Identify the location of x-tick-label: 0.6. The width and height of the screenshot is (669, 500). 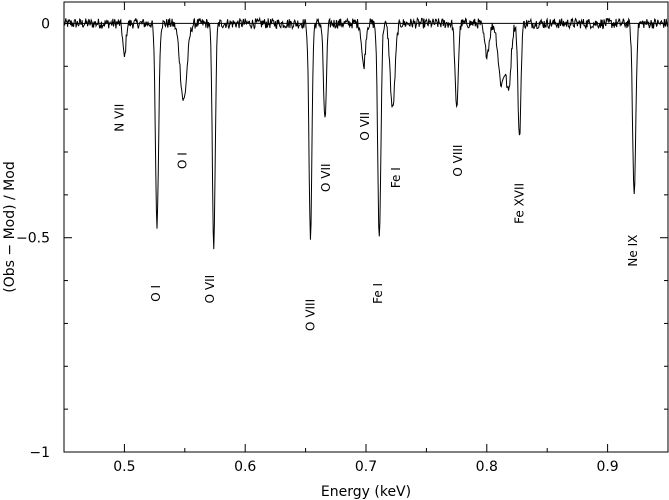
(245, 467).